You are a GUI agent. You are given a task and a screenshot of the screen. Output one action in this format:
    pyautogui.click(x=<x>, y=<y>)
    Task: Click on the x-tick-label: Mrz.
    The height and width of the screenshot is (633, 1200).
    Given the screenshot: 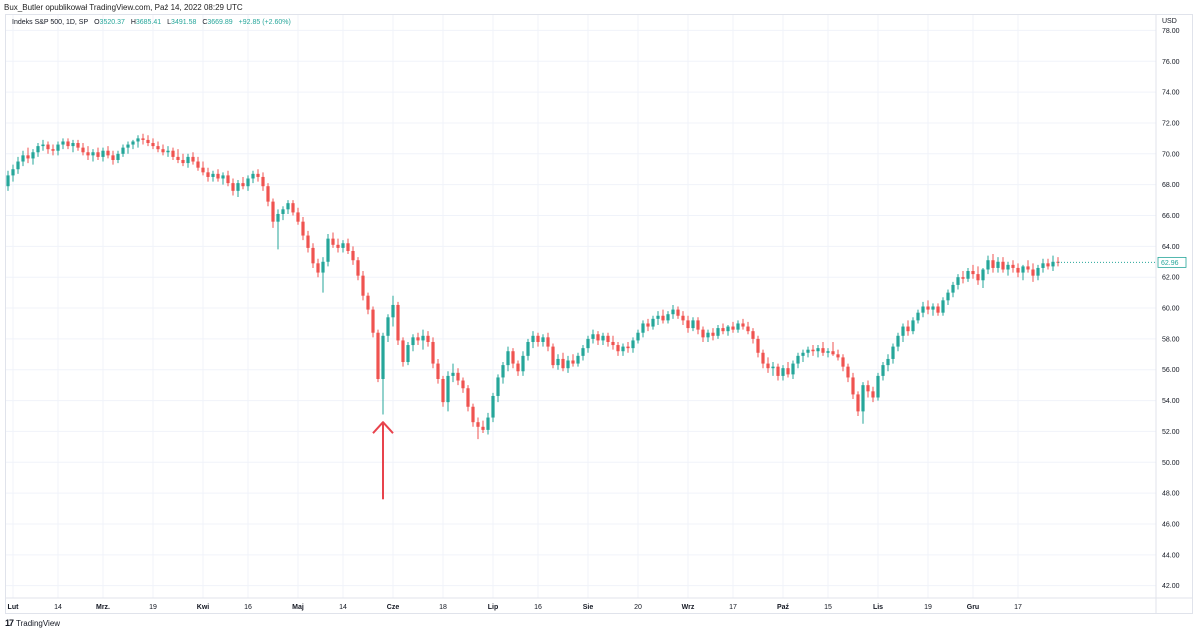 What is the action you would take?
    pyautogui.click(x=103, y=607)
    